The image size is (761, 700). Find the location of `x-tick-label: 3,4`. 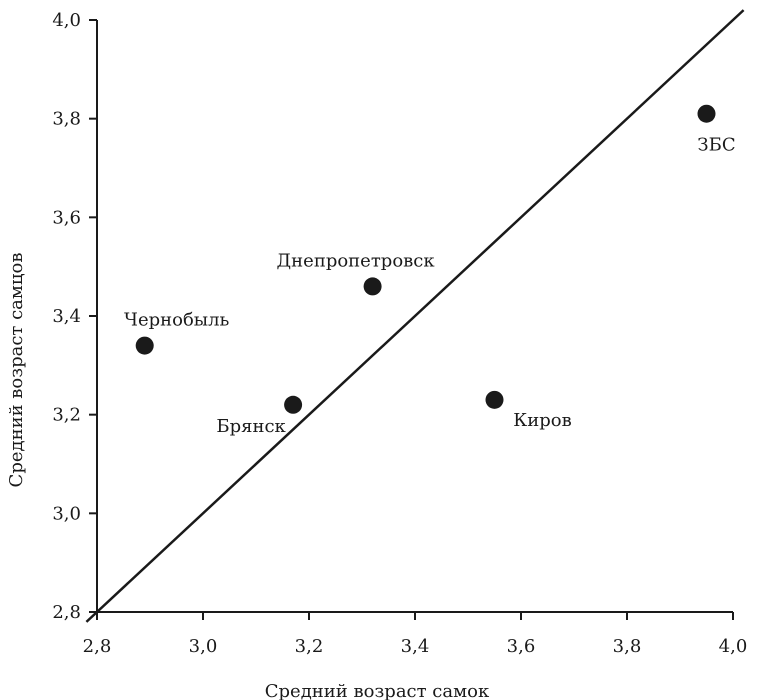

x-tick-label: 3,4 is located at coordinates (415, 646).